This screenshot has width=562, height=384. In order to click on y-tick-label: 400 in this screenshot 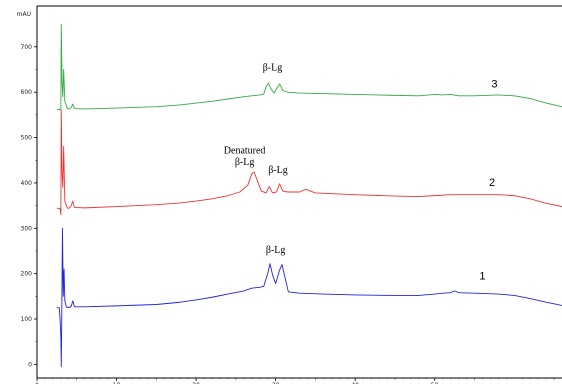, I will do `click(27, 183)`.